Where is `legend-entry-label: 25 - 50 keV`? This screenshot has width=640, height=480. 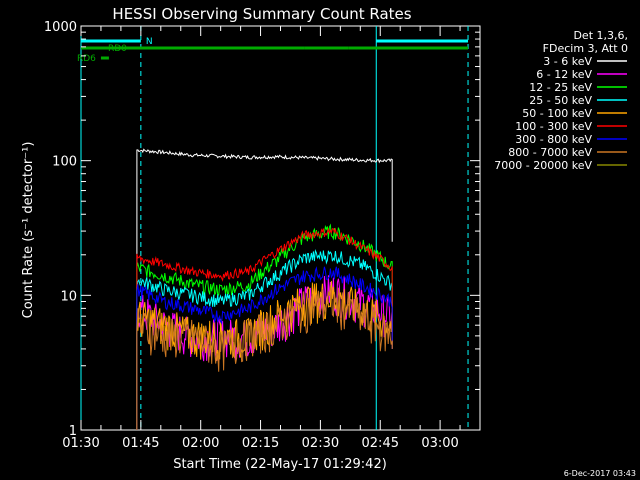 legend-entry-label: 25 - 50 keV is located at coordinates (560, 100).